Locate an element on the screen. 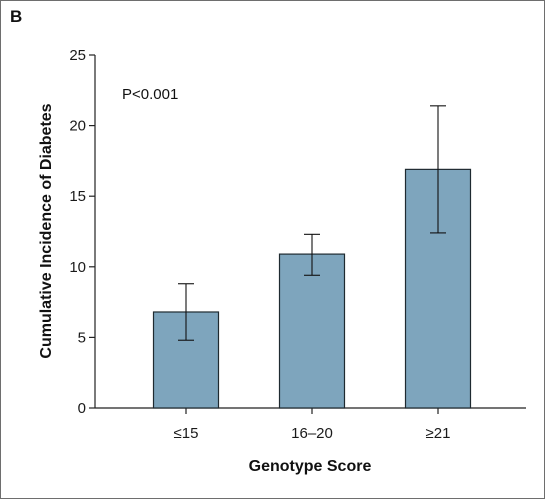  x-axis: ≤15 16–20 ≥21 is located at coordinates (310, 424).